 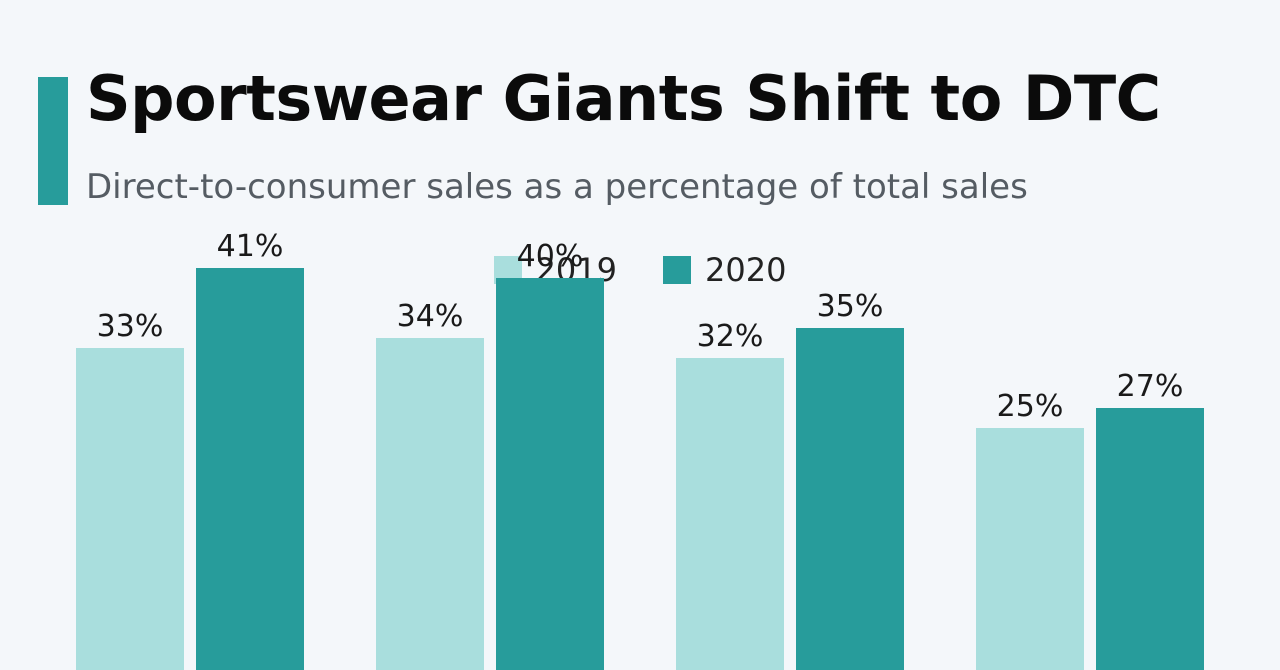 I want to click on data-label-2020-4: 27%, so click(x=1150, y=386).